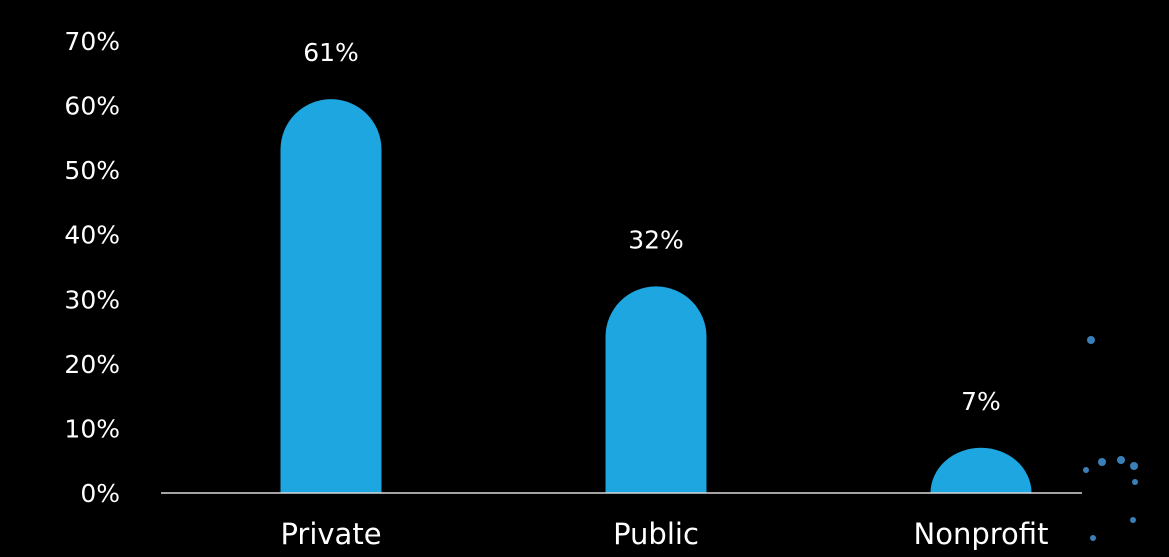 Image resolution: width=1169 pixels, height=557 pixels. What do you see at coordinates (656, 534) in the screenshot?
I see `category-label: Public` at bounding box center [656, 534].